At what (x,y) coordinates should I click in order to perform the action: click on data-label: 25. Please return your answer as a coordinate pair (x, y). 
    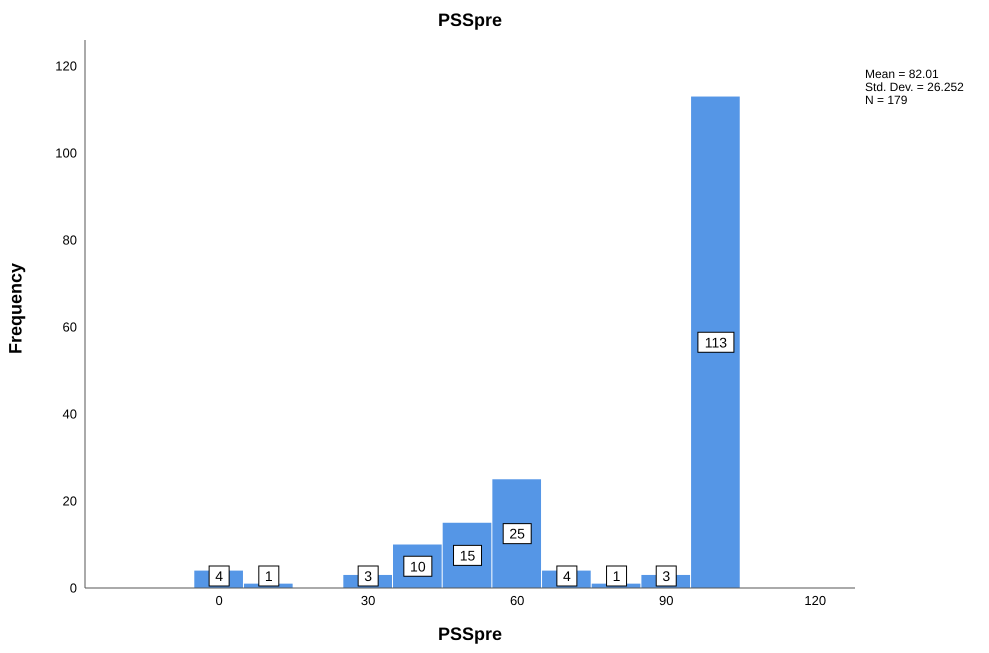
    Looking at the image, I should click on (517, 534).